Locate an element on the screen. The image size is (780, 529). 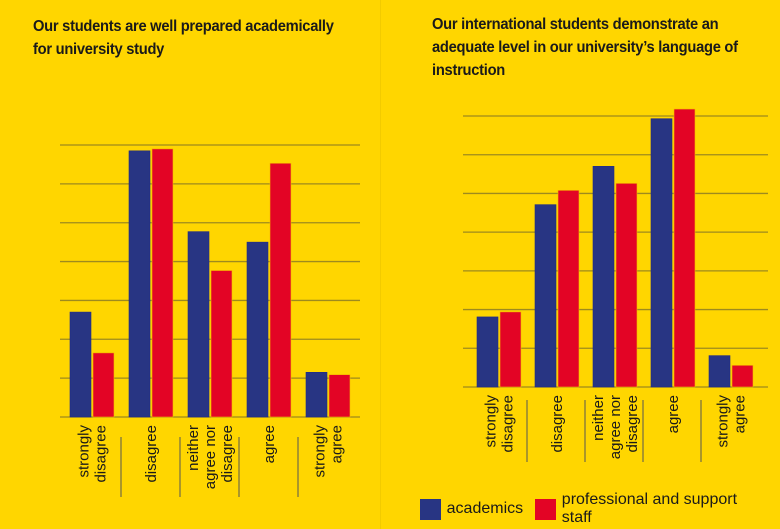
panel-divider is located at coordinates (380, 264).